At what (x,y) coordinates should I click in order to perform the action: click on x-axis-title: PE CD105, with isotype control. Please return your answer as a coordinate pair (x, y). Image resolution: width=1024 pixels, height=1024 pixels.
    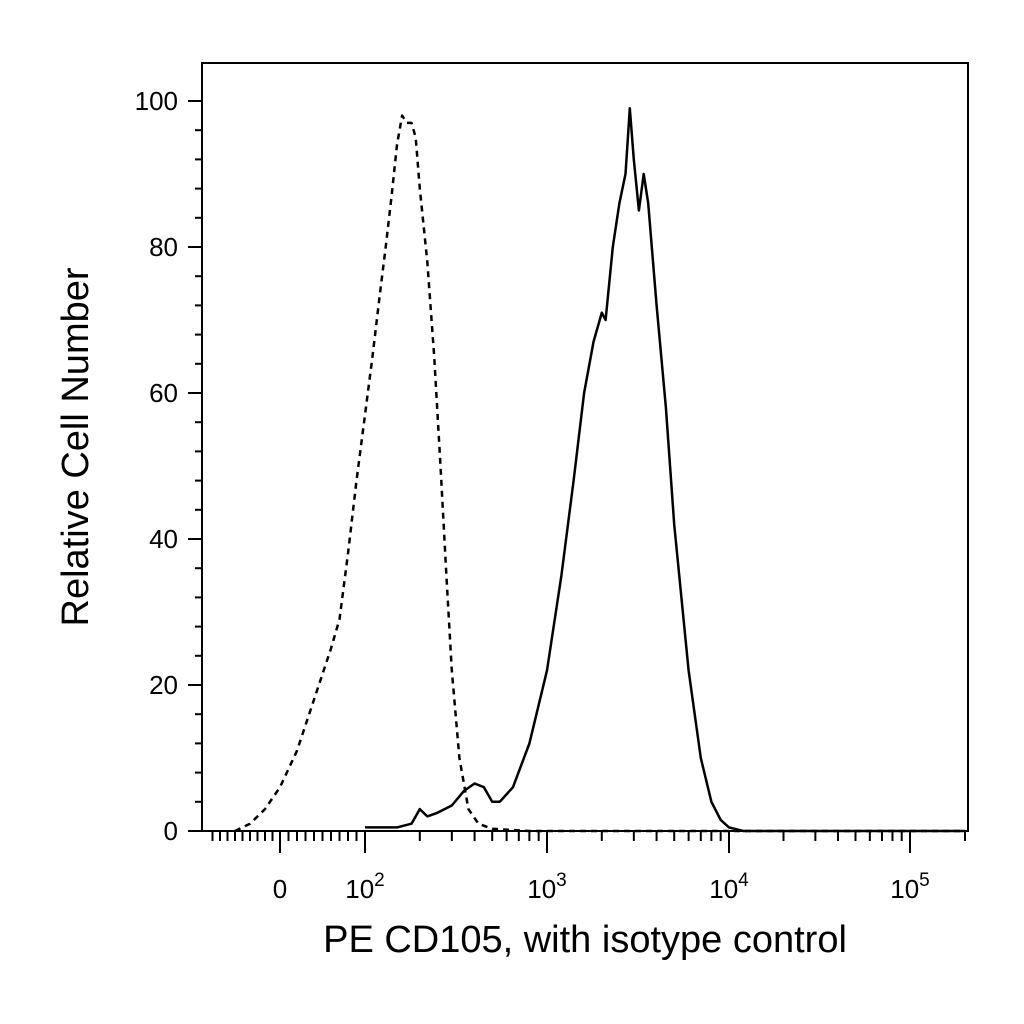
    Looking at the image, I should click on (585, 940).